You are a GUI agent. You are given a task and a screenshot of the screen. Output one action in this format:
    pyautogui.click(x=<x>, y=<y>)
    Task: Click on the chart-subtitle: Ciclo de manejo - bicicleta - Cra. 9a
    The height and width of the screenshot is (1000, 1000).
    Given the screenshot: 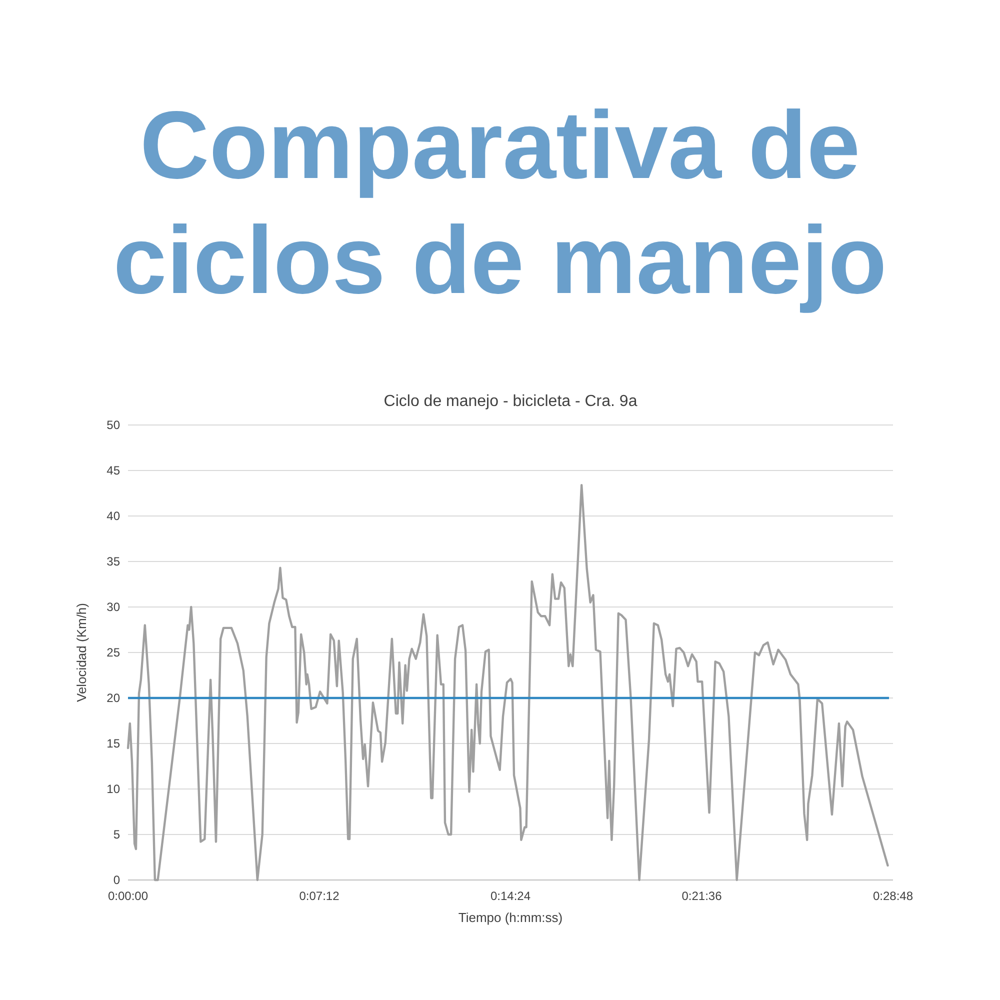 What is the action you would take?
    pyautogui.click(x=511, y=401)
    